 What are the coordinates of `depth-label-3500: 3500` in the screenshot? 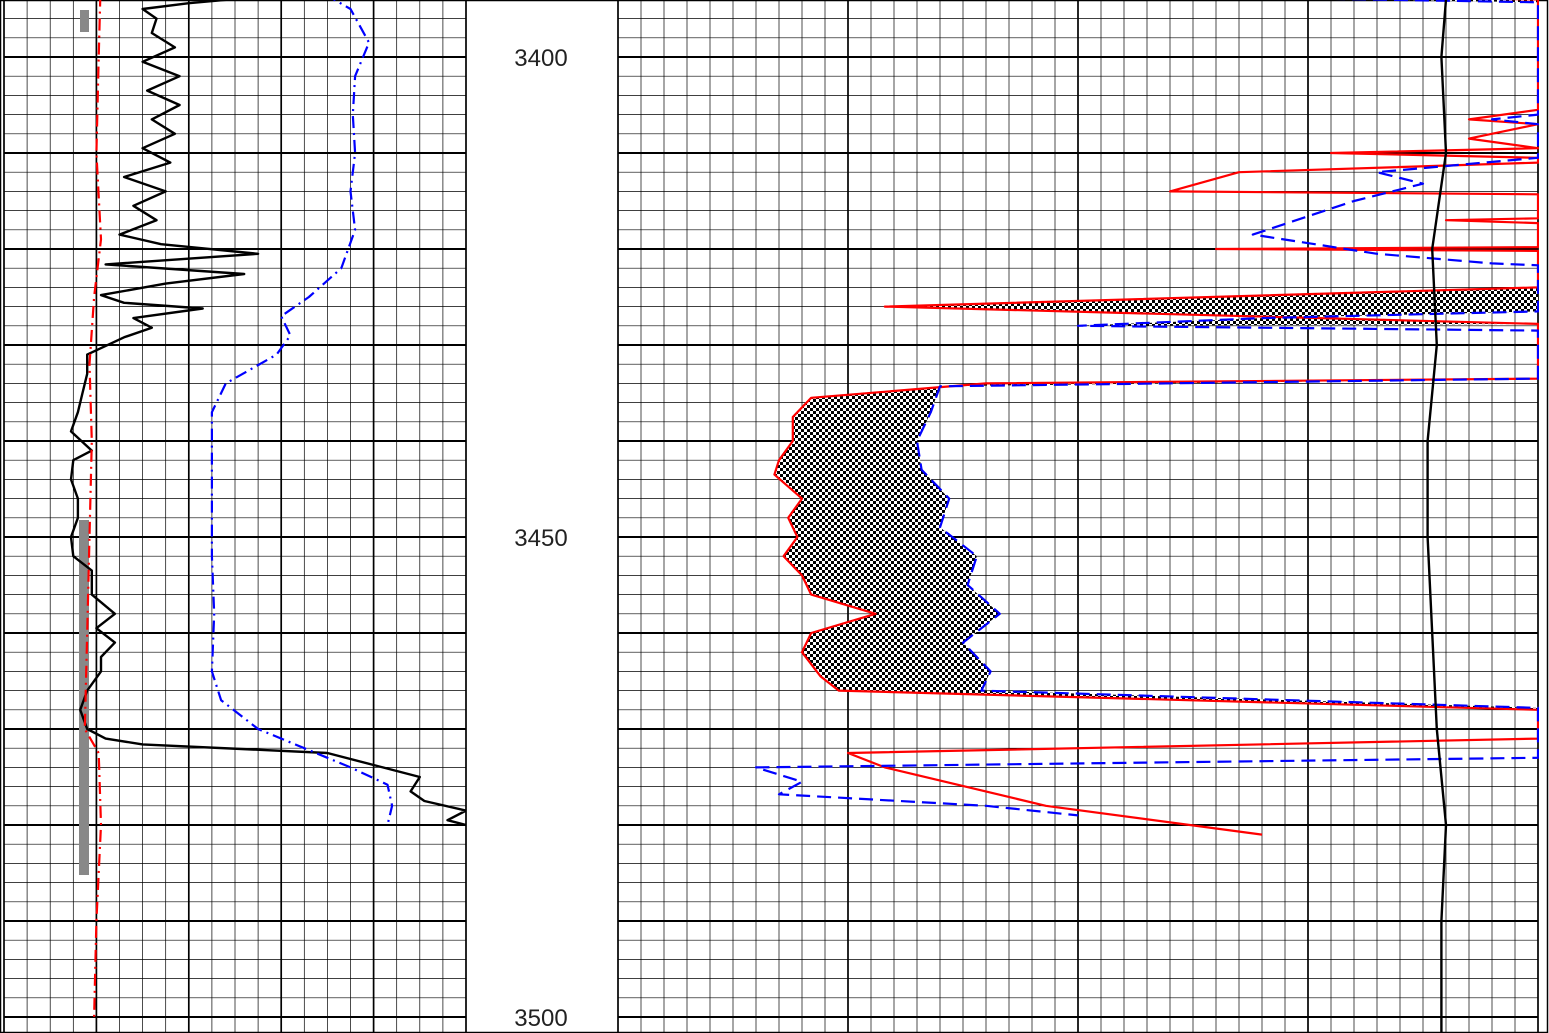 It's located at (540, 1018).